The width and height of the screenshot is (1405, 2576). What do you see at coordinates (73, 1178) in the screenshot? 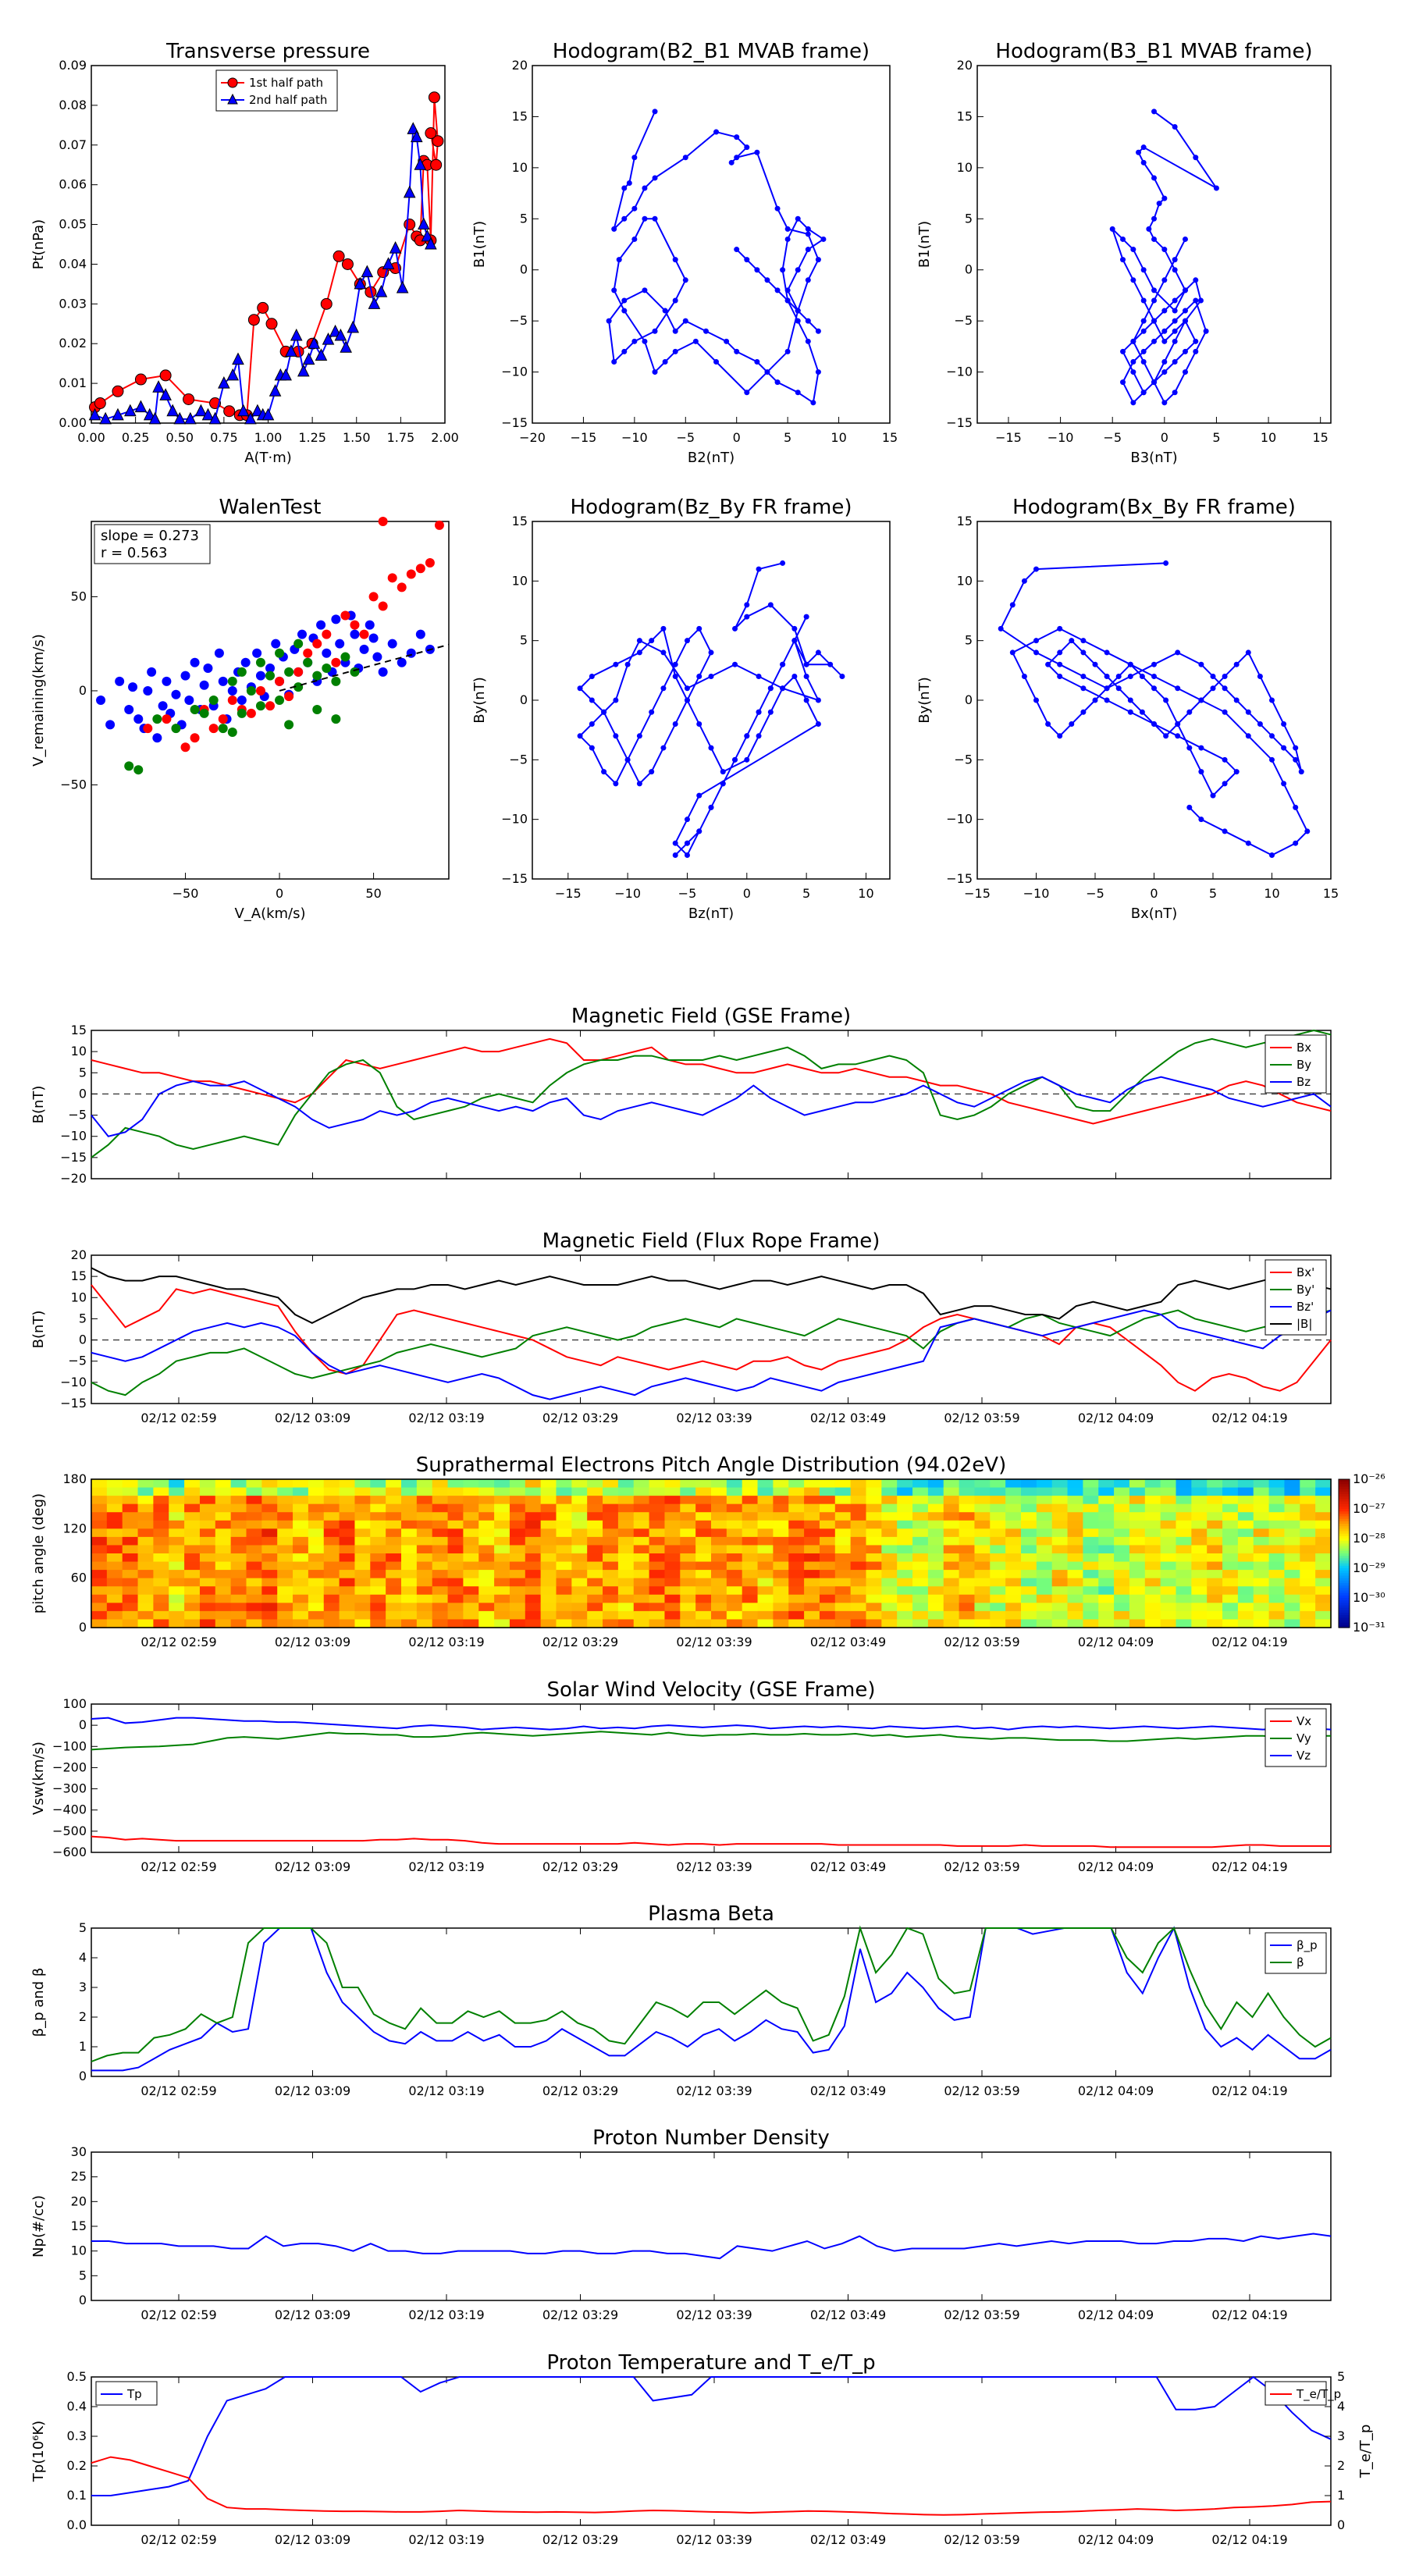
I see `y-tick-label: −20` at bounding box center [73, 1178].